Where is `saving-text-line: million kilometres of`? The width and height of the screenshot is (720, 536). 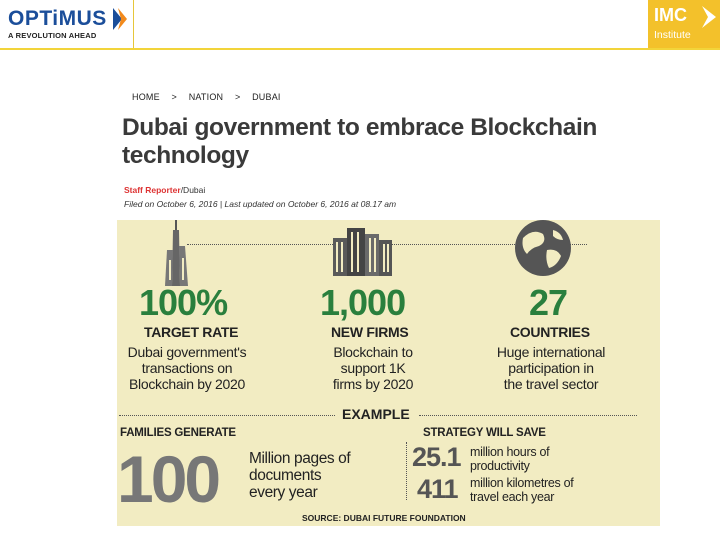
saving-text-line: million kilometres of is located at coordinates (522, 483).